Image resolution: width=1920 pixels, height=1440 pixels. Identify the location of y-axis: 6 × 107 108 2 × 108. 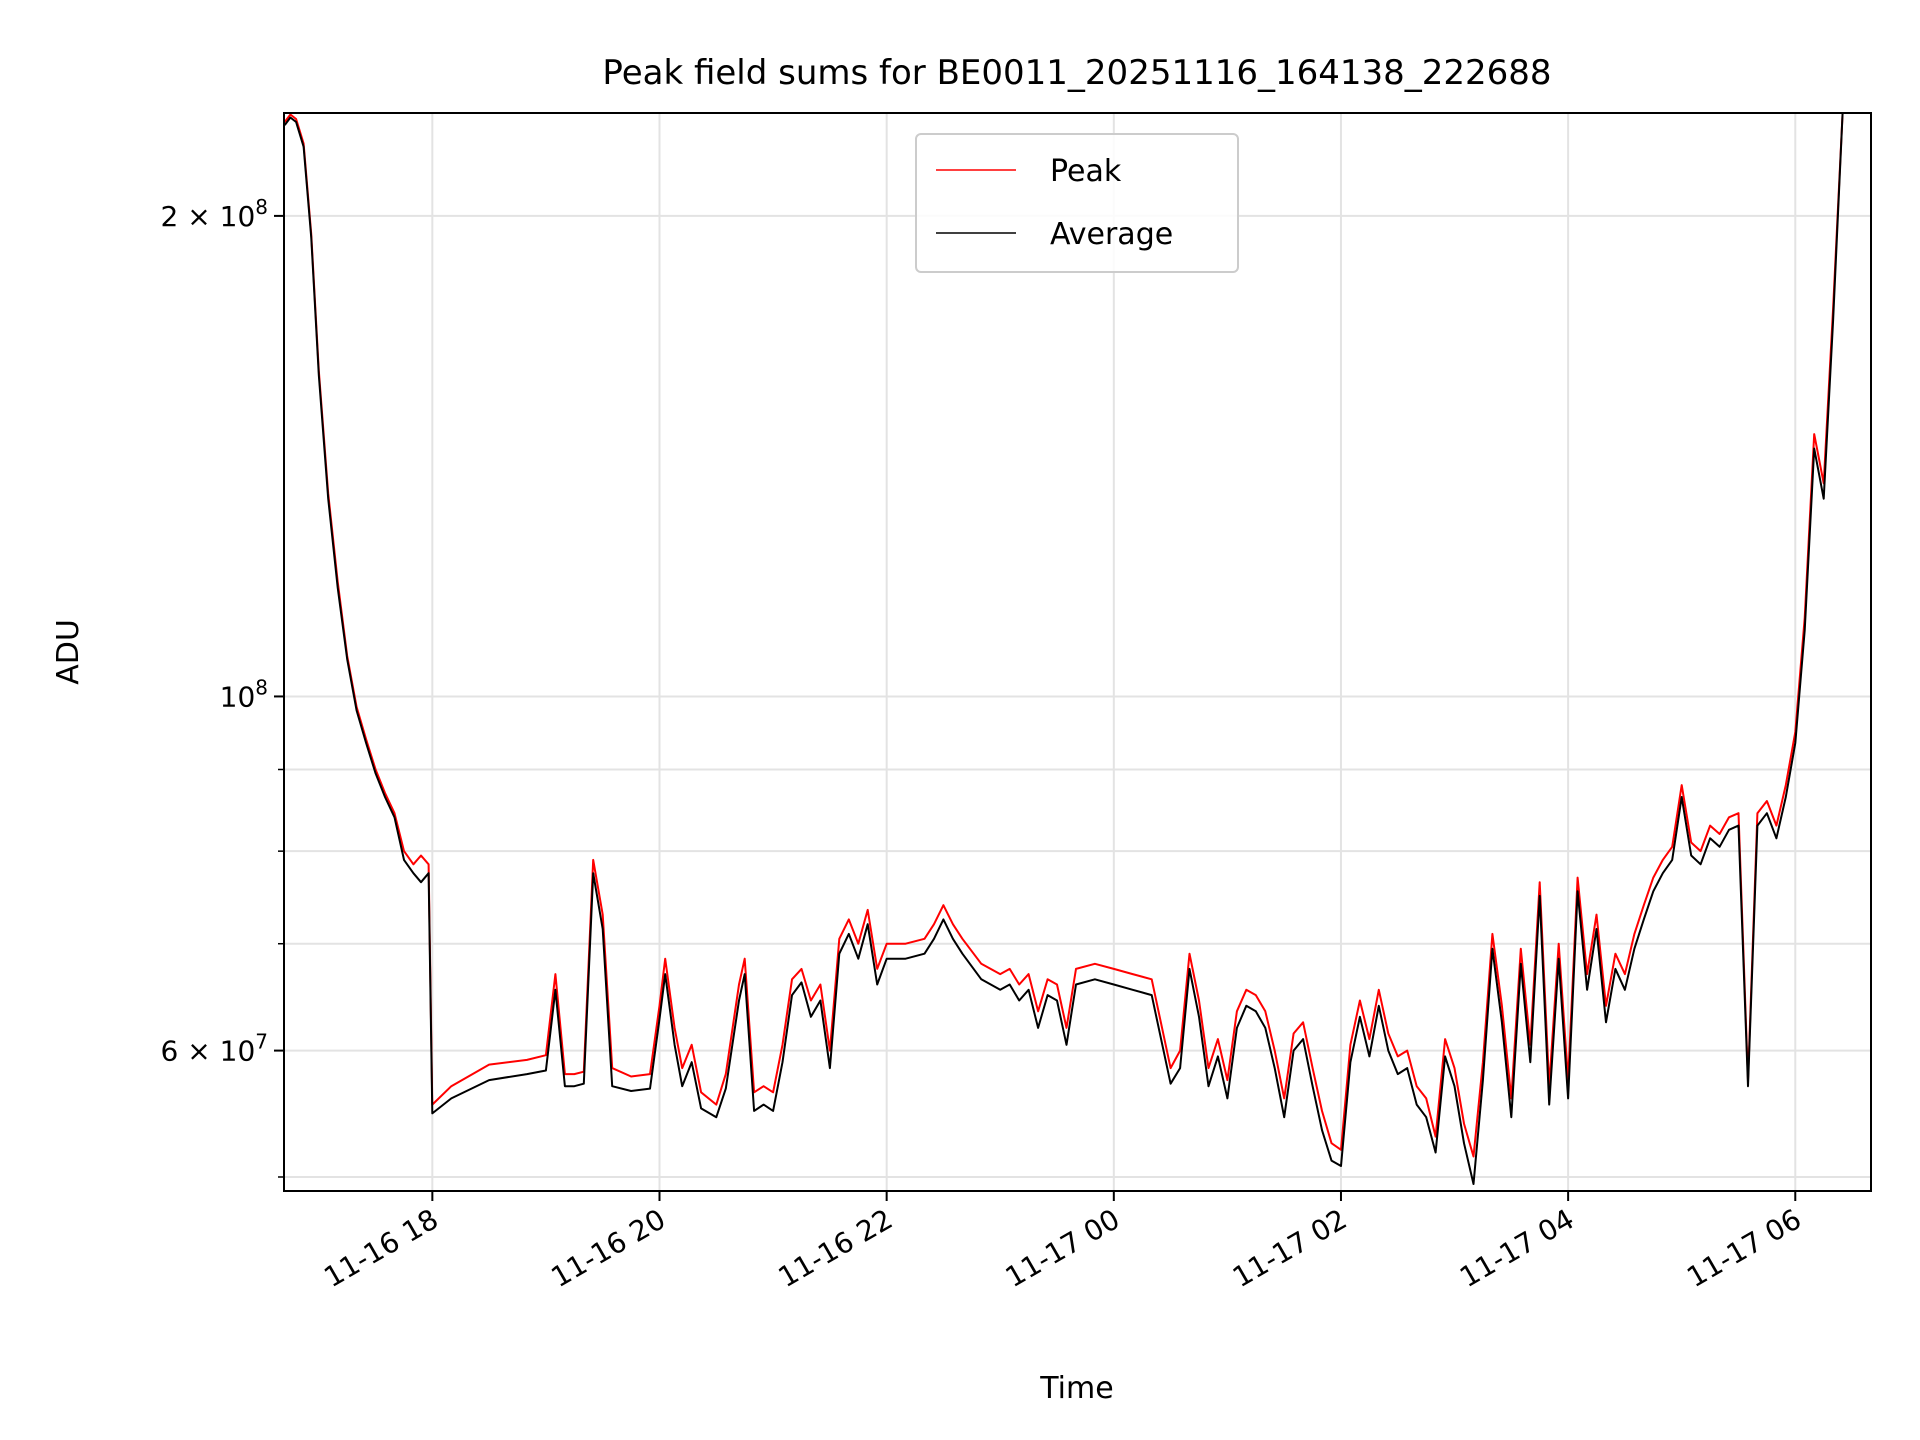
(222, 686).